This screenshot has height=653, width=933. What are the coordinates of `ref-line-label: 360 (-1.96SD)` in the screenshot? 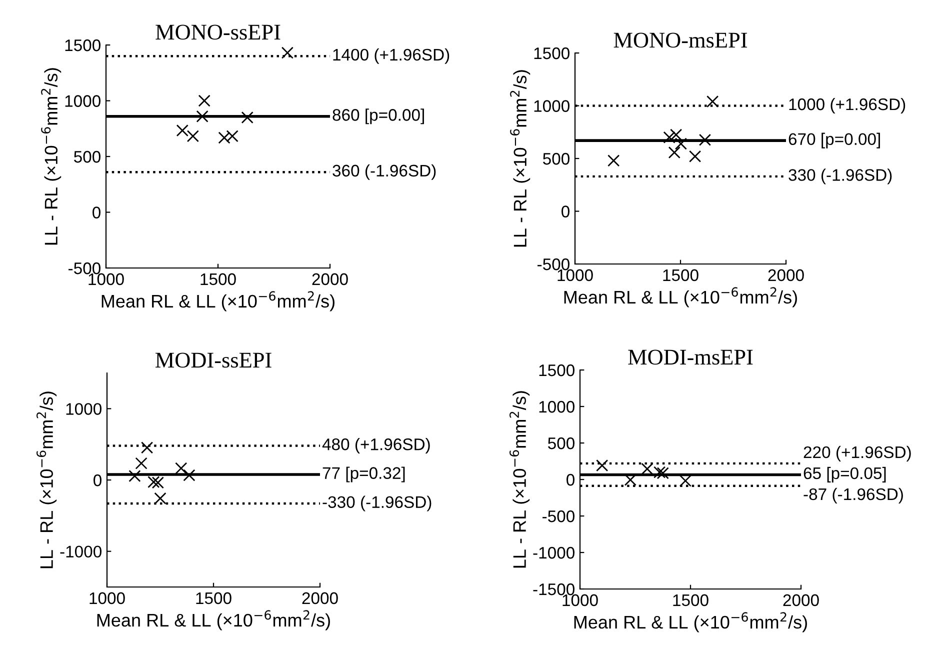 It's located at (384, 172).